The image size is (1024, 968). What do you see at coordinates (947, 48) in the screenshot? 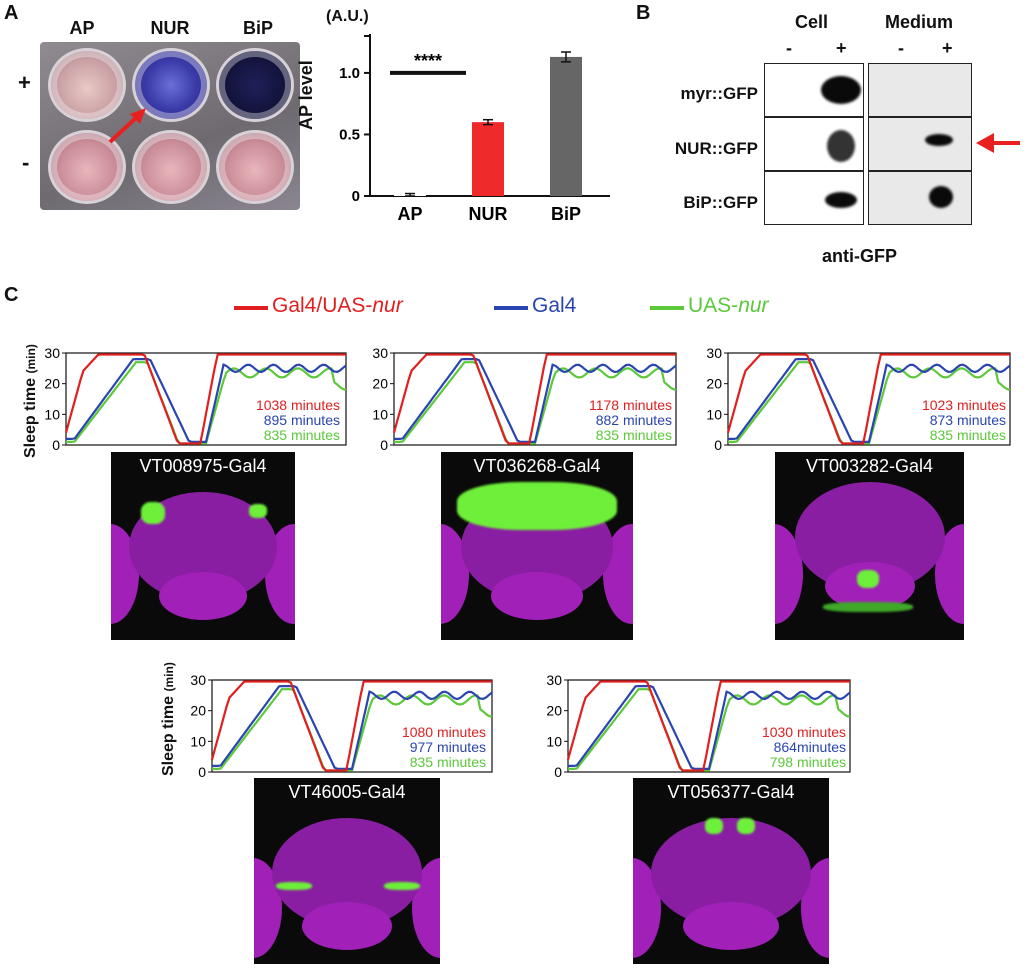
I see `lane-label-medium-plus: +` at bounding box center [947, 48].